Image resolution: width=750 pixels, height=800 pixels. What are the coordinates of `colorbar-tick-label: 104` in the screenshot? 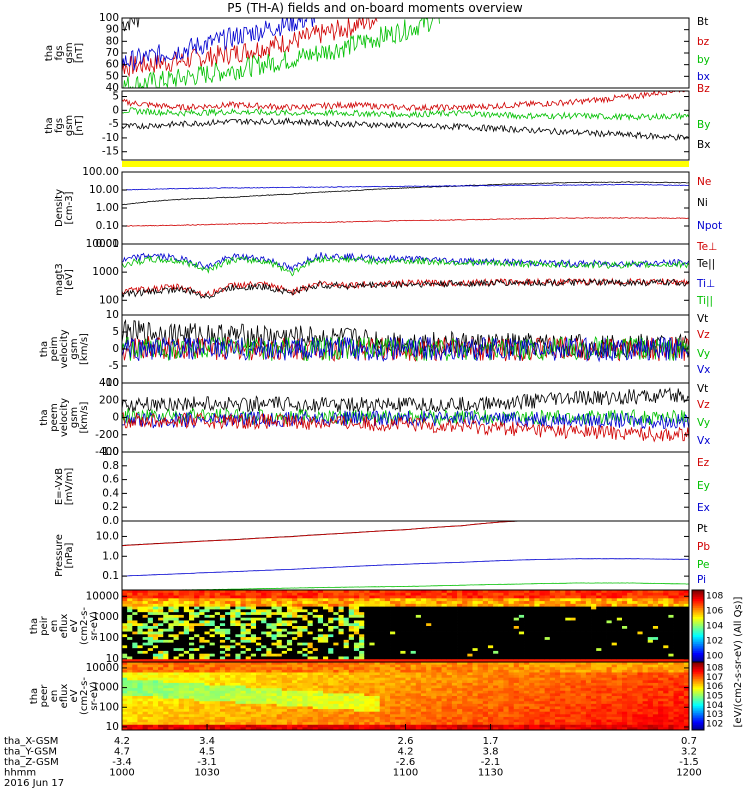 It's located at (714, 706).